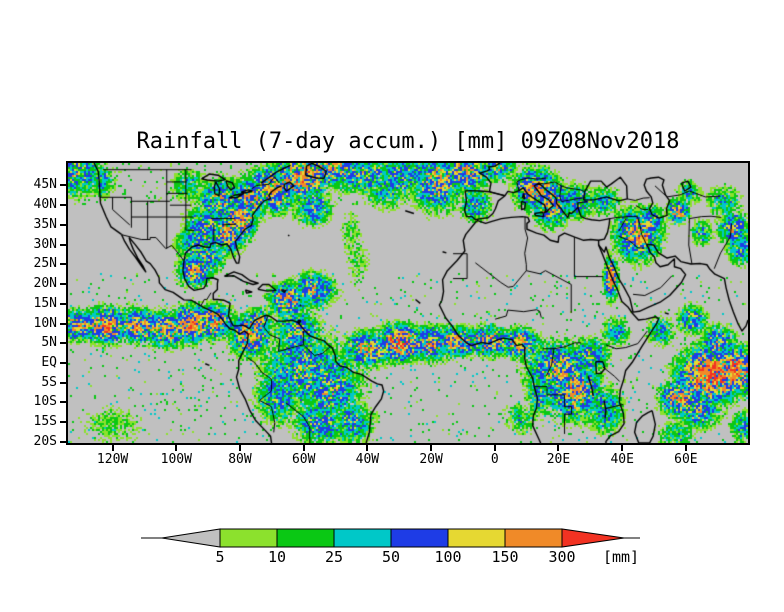 The height and width of the screenshot is (612, 784). What do you see at coordinates (45, 422) in the screenshot?
I see `lat-tick-label: 15S` at bounding box center [45, 422].